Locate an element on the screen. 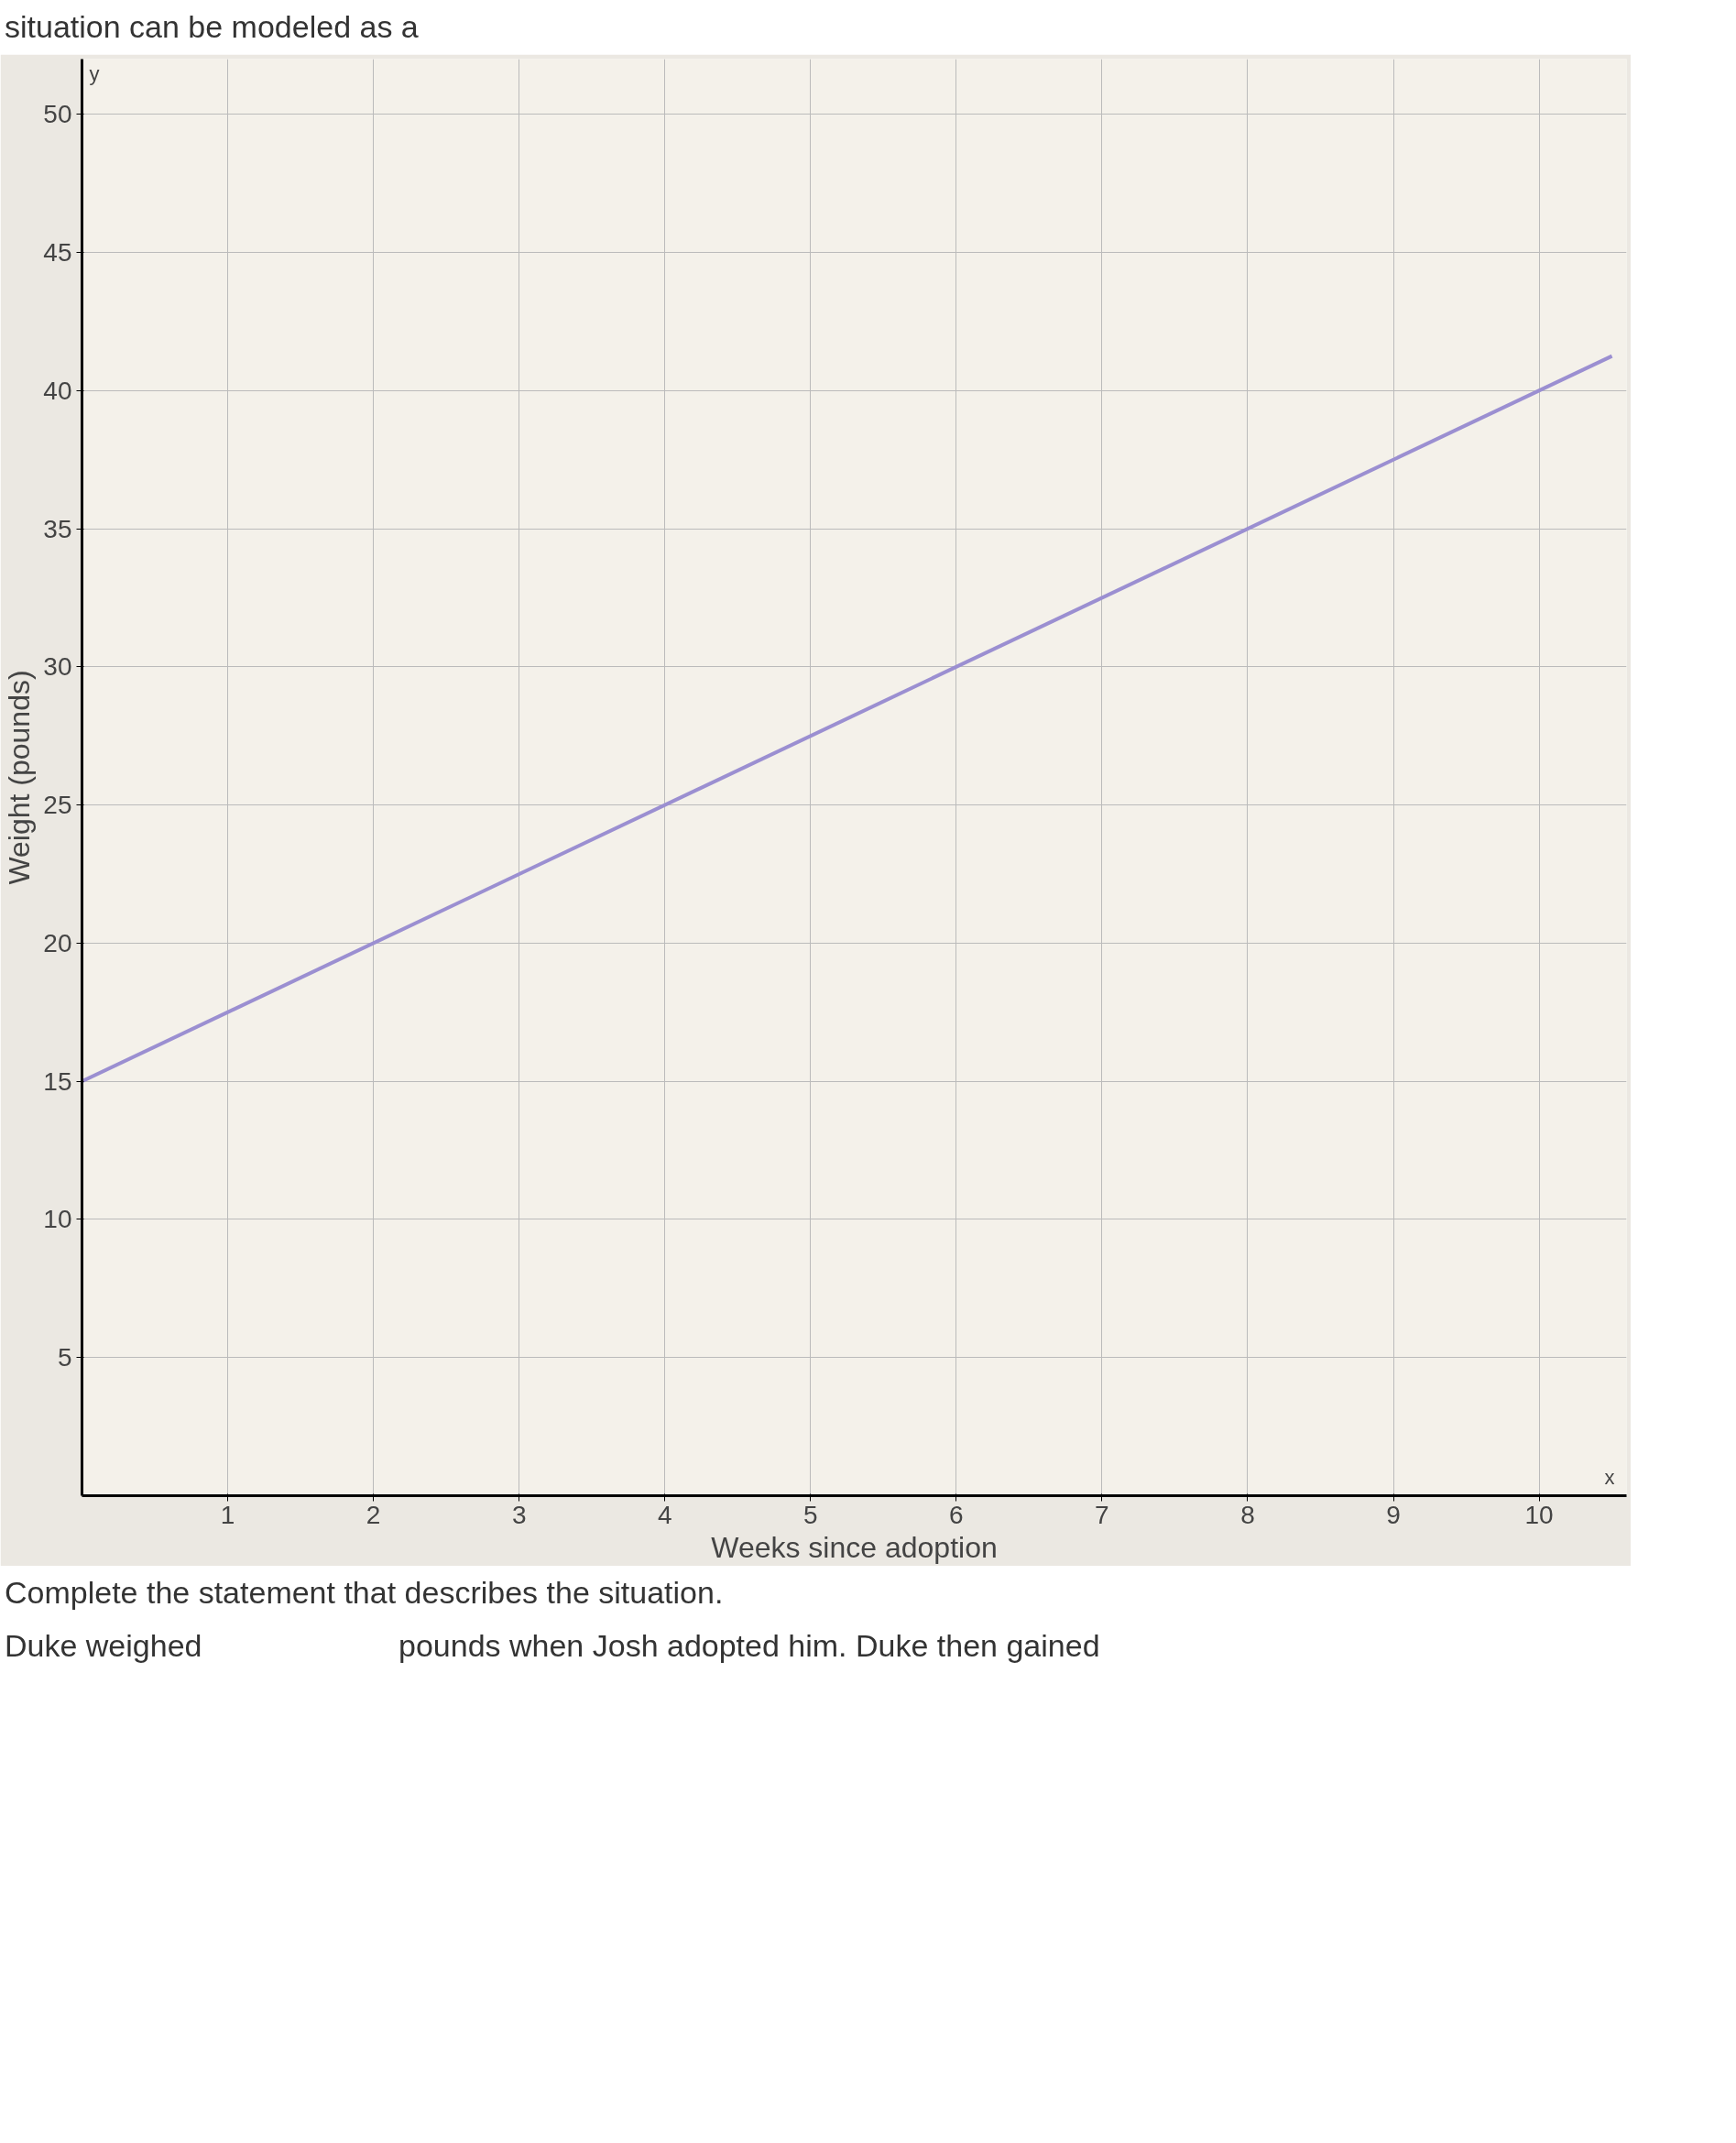  x-tick-label: 6 is located at coordinates (956, 1514).